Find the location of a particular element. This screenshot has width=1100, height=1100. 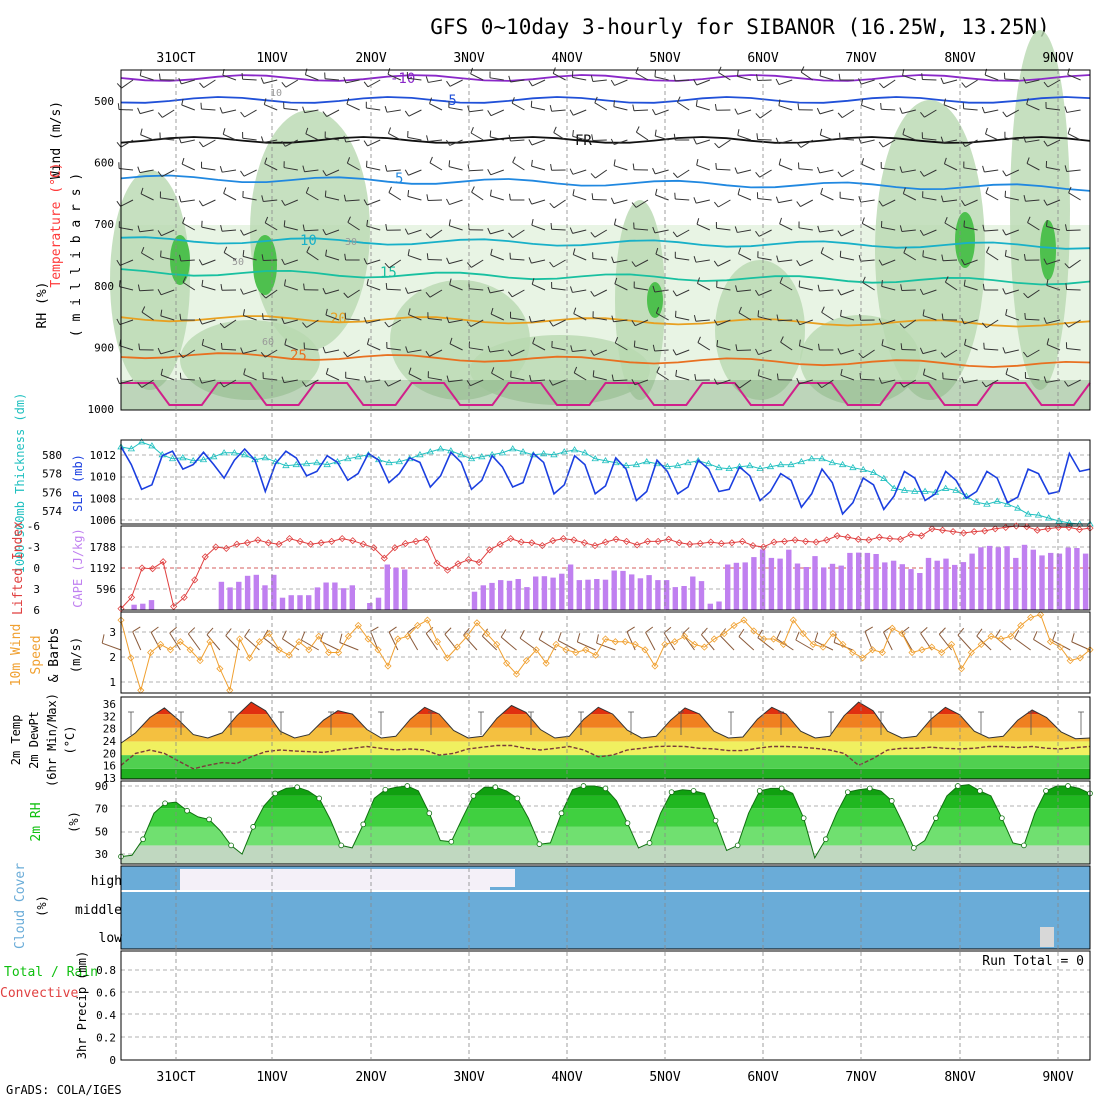

cloud-level-label: middle is located at coordinates (98, 910).